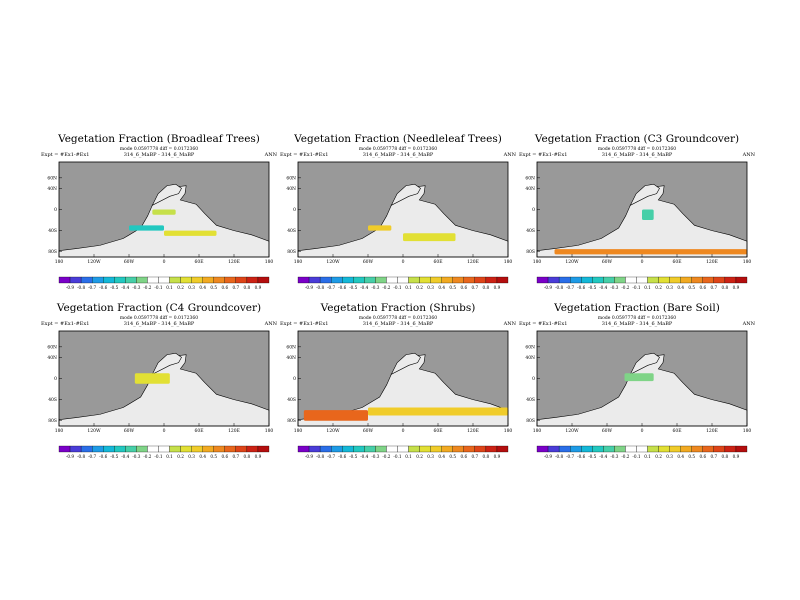 The image size is (800, 600). I want to click on panel-subtitle: mode 0.0597778 diff = 0.0172360, so click(159, 318).